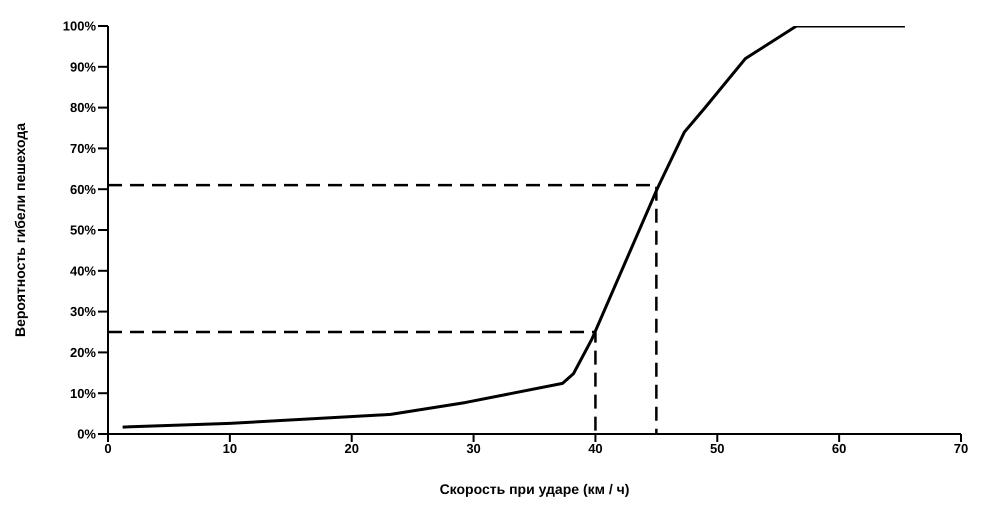  I want to click on x-axis-title: Скорость при ударе (км / ч), so click(535, 489).